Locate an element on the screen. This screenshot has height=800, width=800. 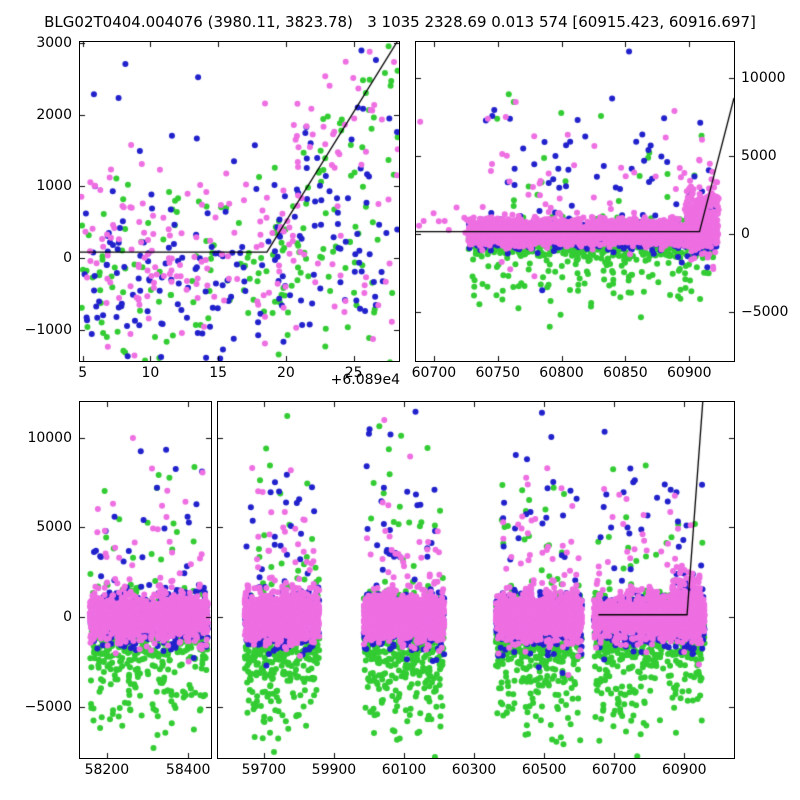
x-tick-label: 58200 is located at coordinates (107, 770).